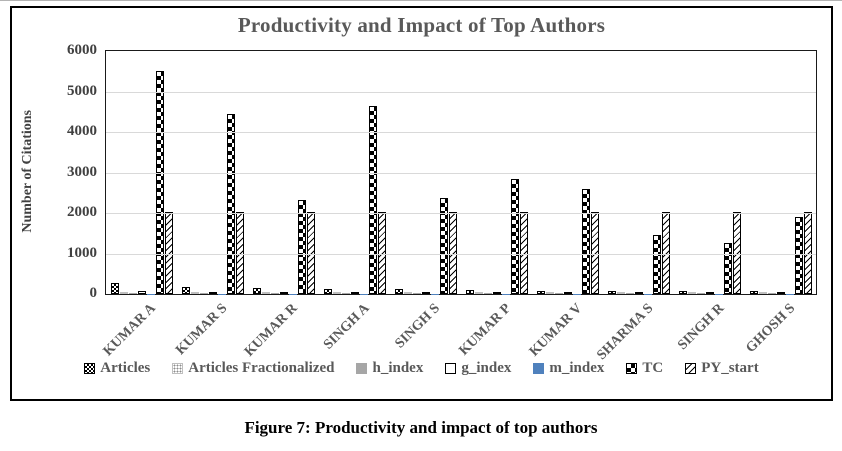  What do you see at coordinates (90, 368) in the screenshot?
I see `legend-marker-articles` at bounding box center [90, 368].